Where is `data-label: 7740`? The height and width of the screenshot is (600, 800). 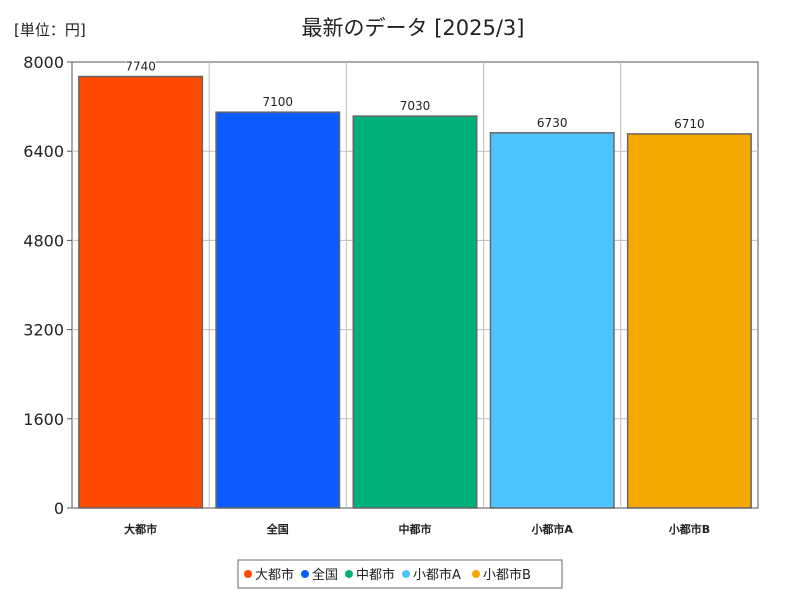 data-label: 7740 is located at coordinates (140, 66).